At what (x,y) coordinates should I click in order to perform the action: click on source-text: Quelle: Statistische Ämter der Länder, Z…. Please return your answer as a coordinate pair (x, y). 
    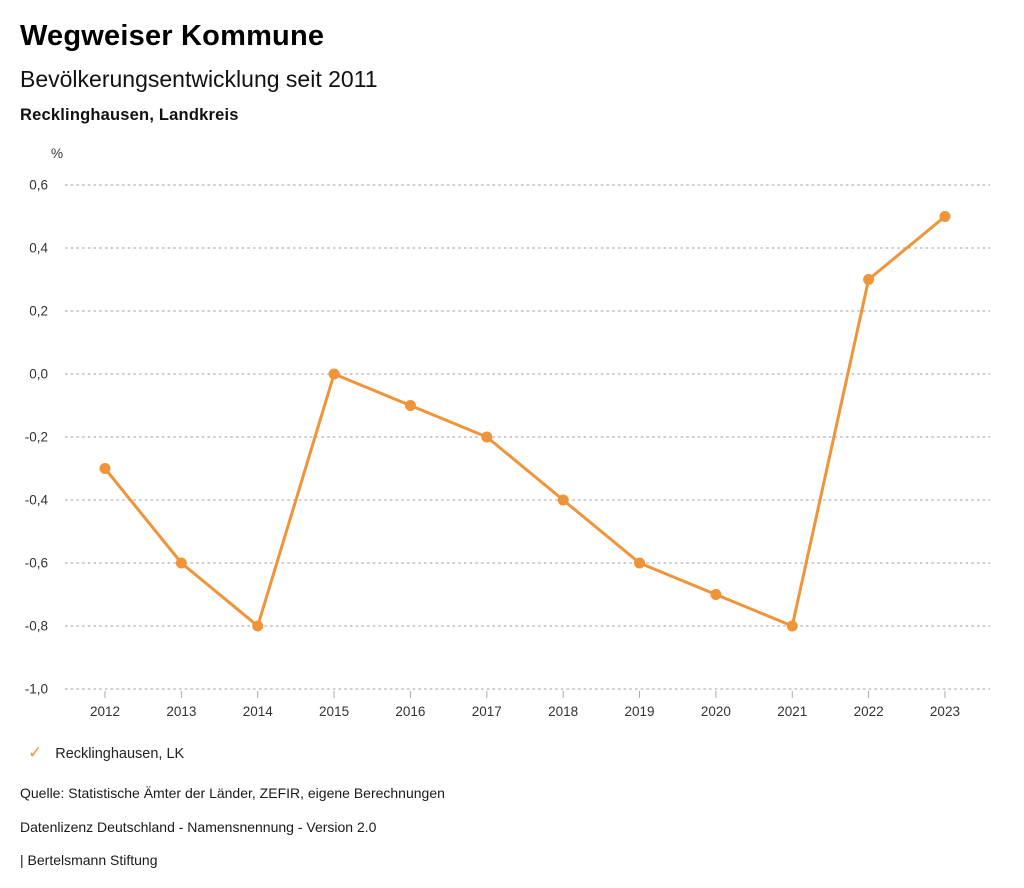
    Looking at the image, I should click on (232, 793).